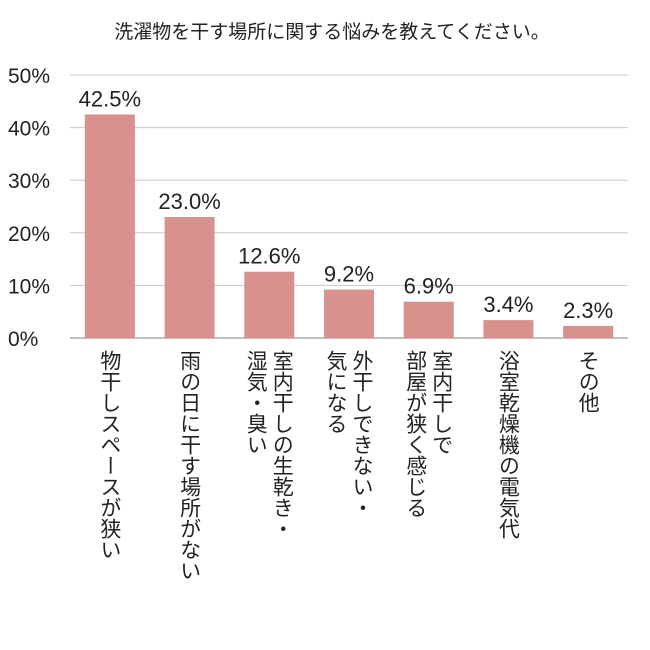 The width and height of the screenshot is (650, 650). Describe the element at coordinates (442, 402) in the screenshot. I see `category-label-line: 室内干しで` at that location.